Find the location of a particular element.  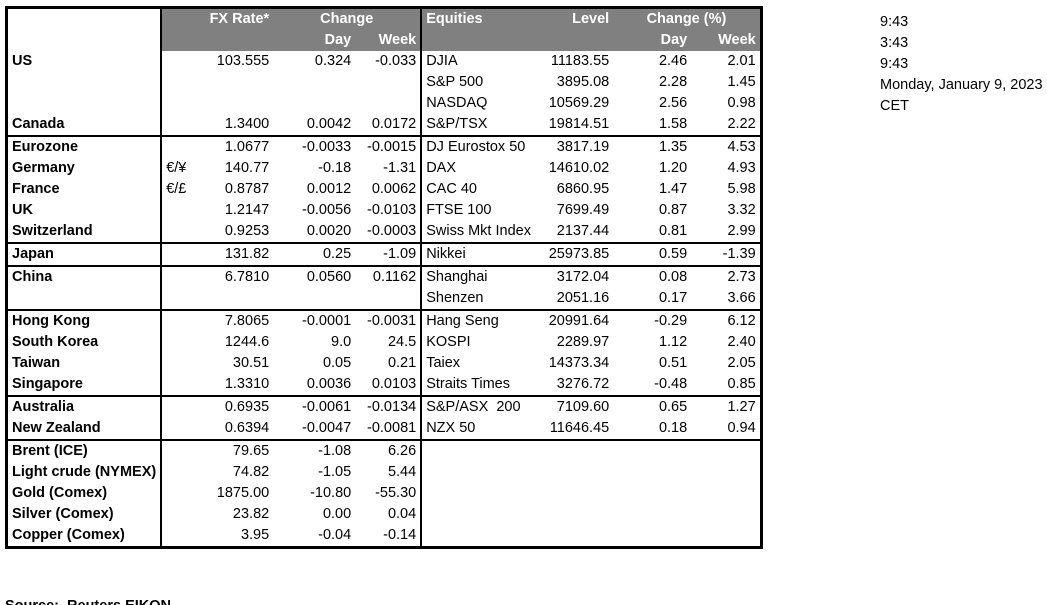

equity-day-change-cell: 0.18 is located at coordinates (652, 429).